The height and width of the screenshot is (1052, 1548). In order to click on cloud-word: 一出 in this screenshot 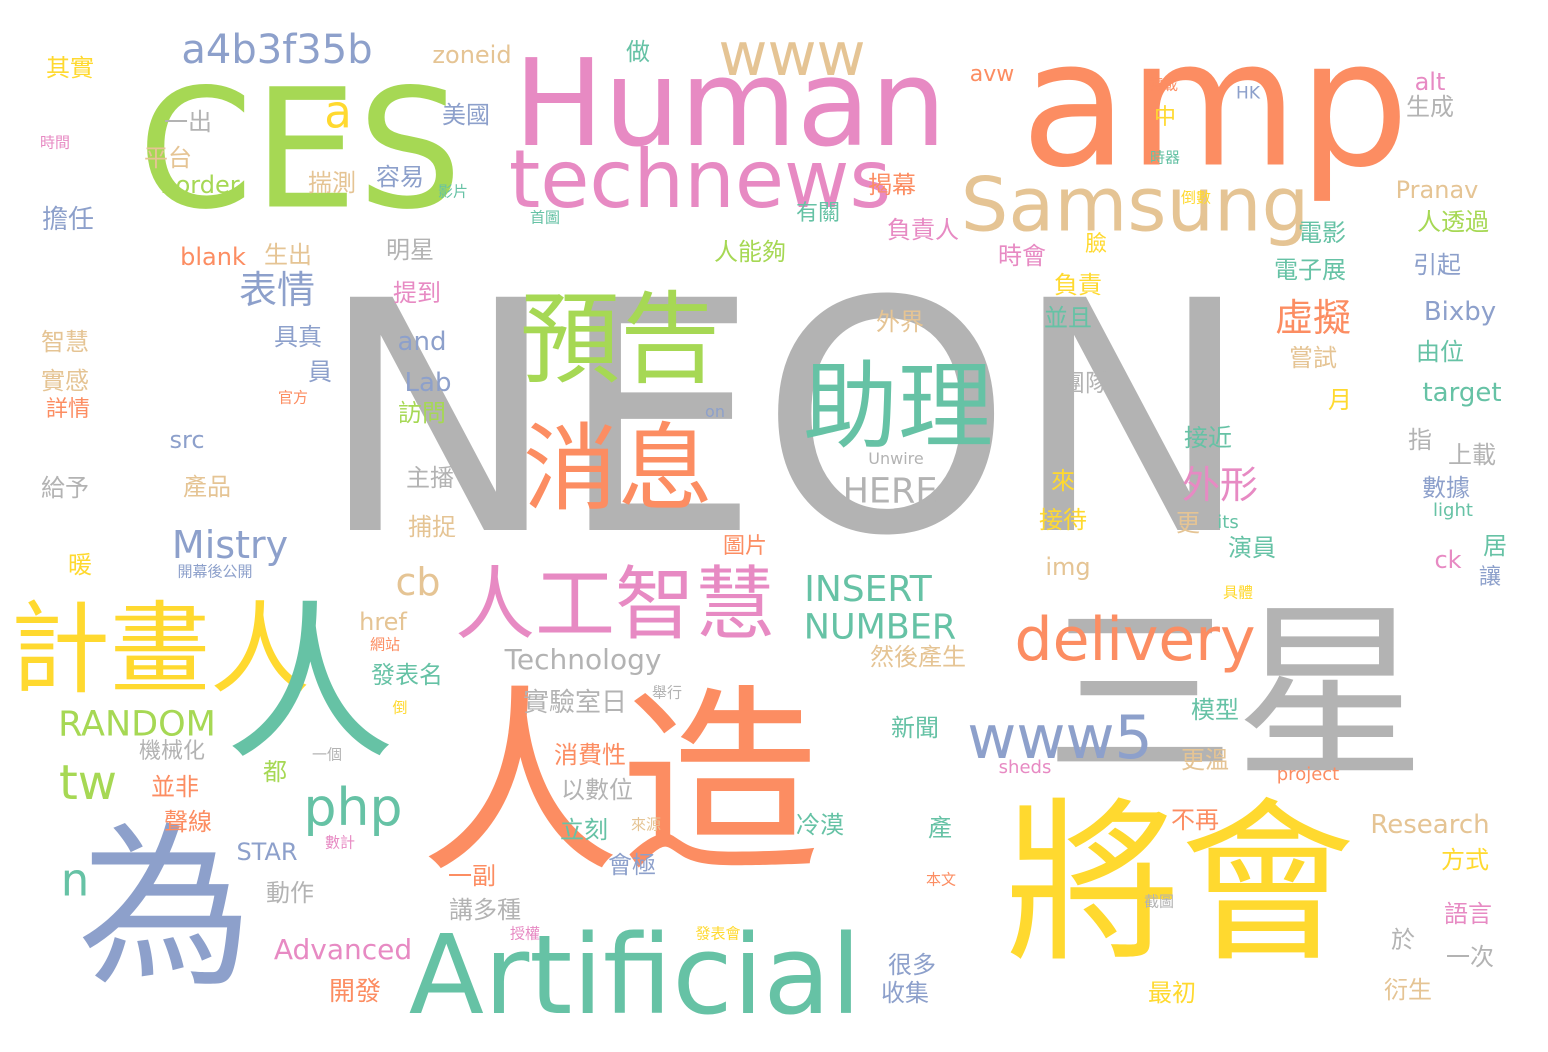, I will do `click(188, 122)`.